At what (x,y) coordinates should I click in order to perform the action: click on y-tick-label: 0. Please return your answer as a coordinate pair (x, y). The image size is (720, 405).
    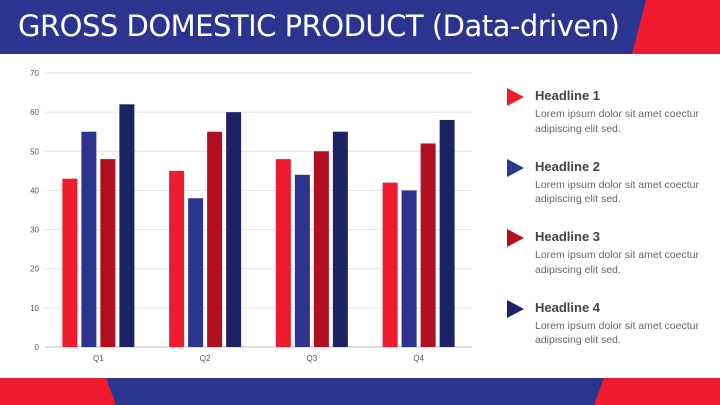
    Looking at the image, I should click on (37, 347).